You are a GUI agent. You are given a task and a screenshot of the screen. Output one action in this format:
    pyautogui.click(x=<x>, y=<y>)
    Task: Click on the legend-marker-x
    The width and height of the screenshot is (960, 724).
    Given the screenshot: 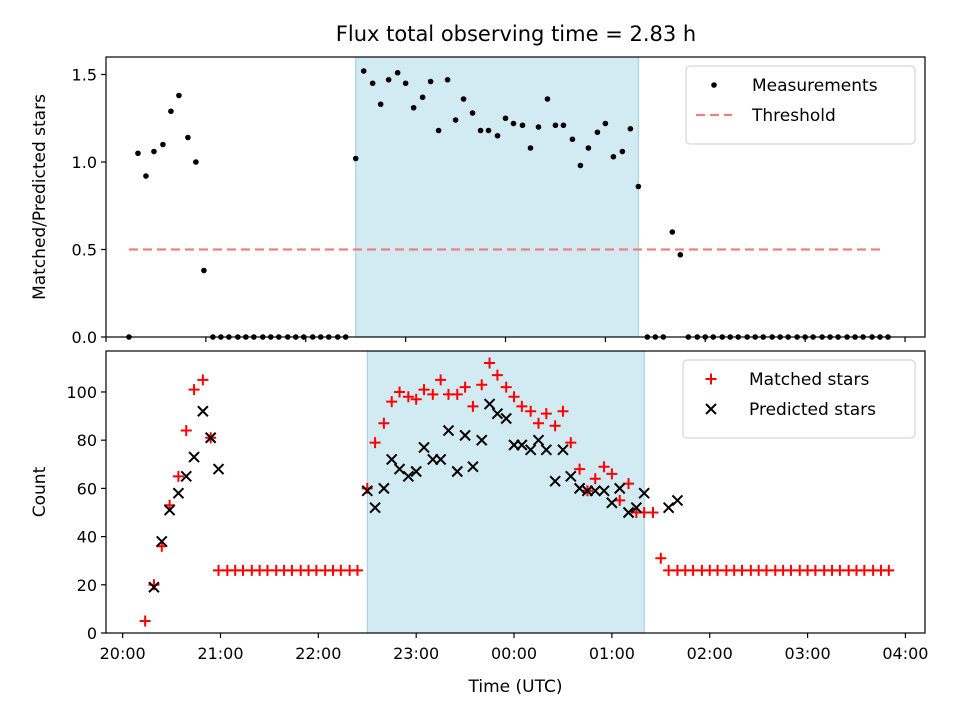 What is the action you would take?
    pyautogui.click(x=711, y=409)
    